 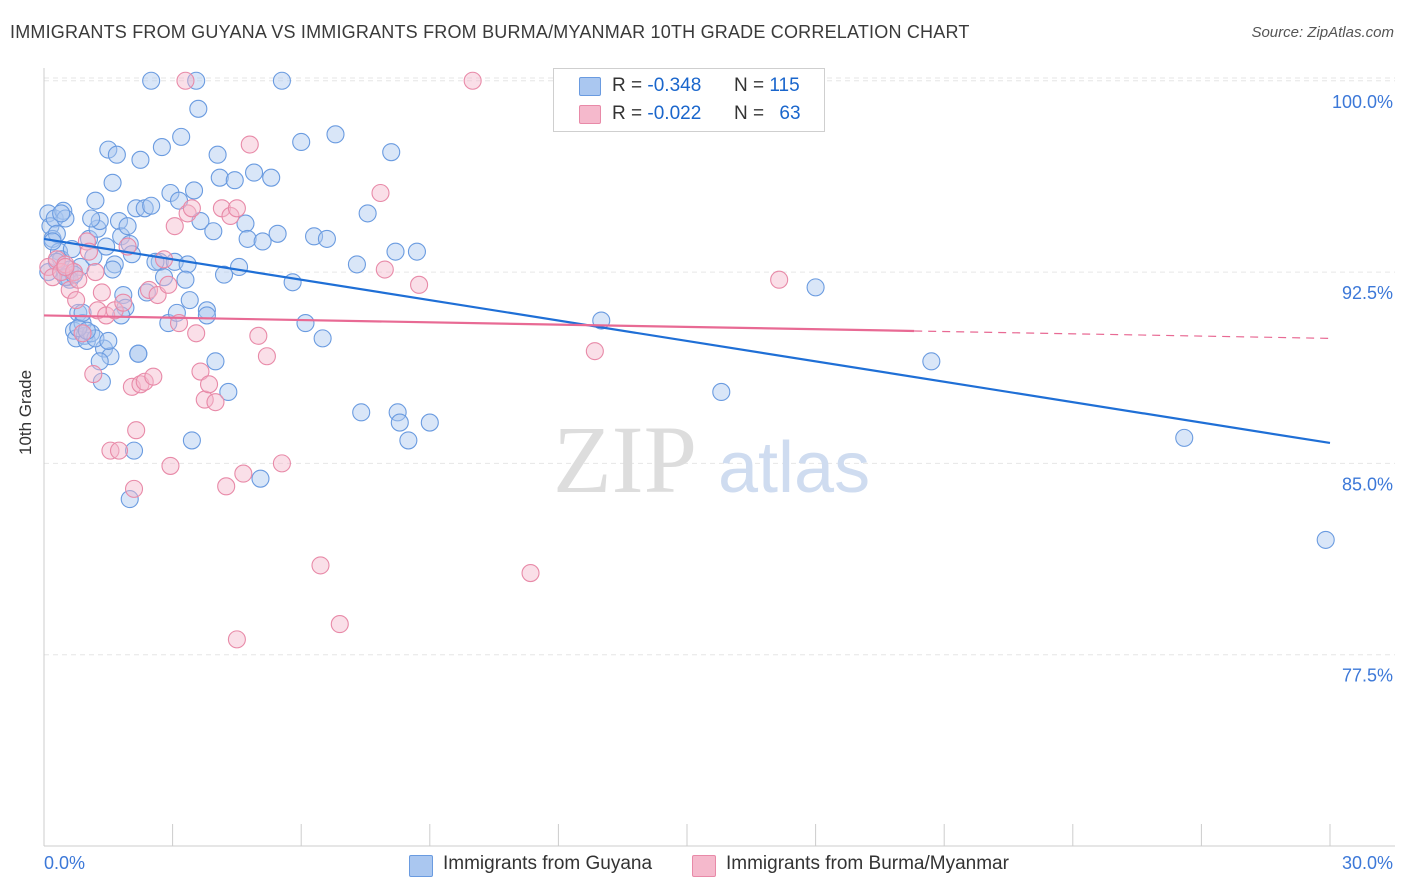 What do you see at coordinates (479, 323) in the screenshot?
I see `trend-line-burma` at bounding box center [479, 323].